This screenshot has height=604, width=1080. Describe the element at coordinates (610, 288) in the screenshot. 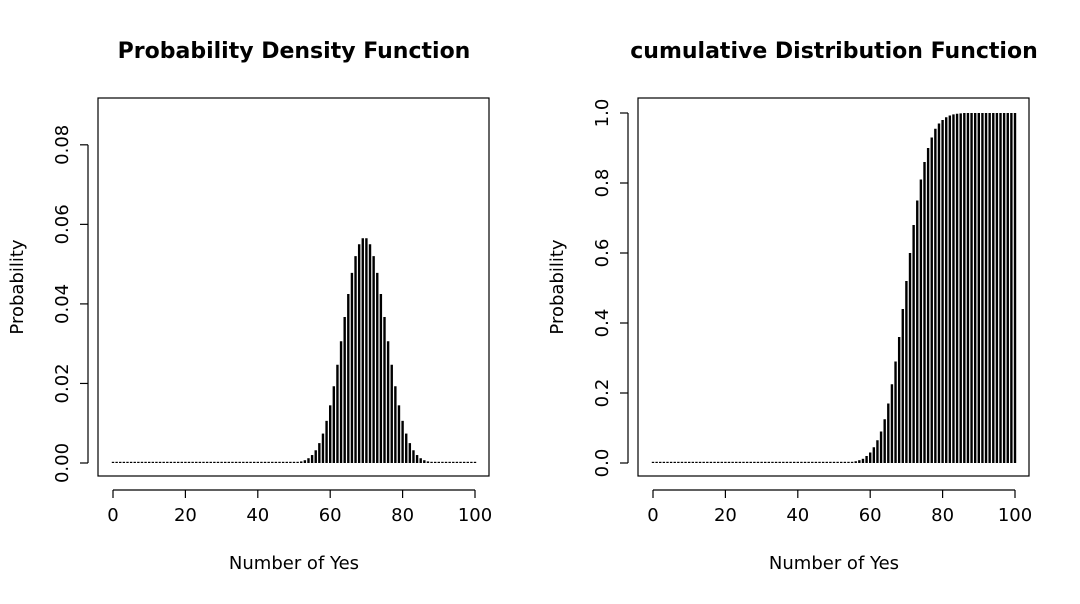

I see `cdf-y-axis: 0.0 0.2 0.4 0.6 0.8 1.0` at that location.